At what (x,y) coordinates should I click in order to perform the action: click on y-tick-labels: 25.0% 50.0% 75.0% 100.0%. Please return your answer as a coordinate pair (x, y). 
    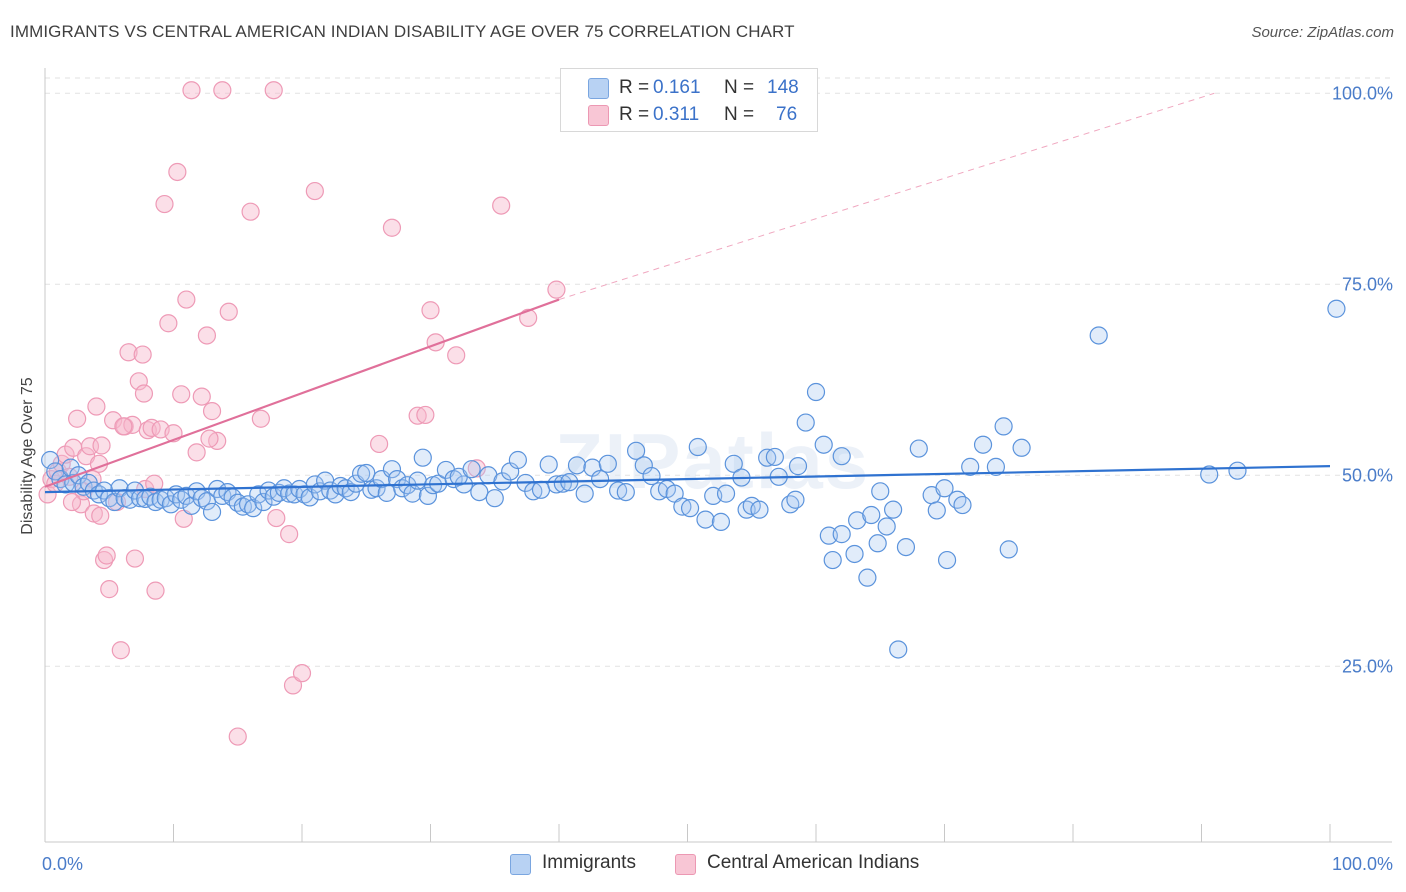
    Looking at the image, I should click on (1362, 379).